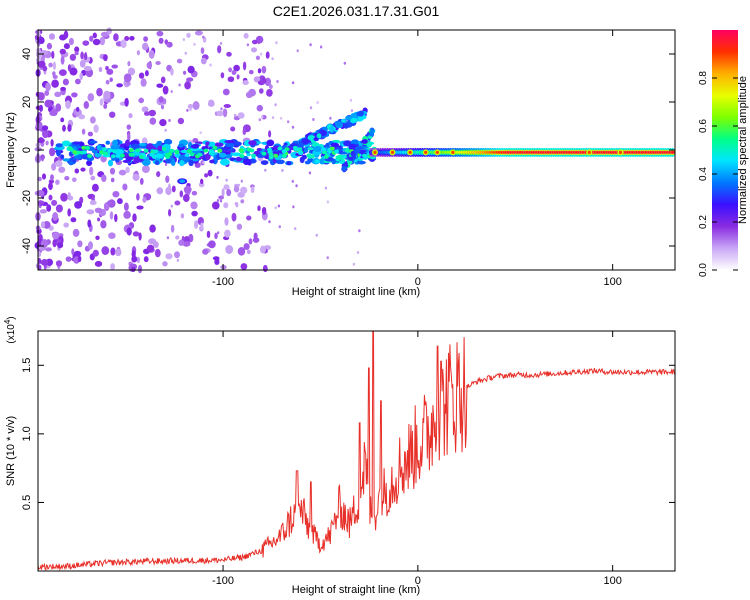 This screenshot has height=600, width=750. I want to click on x-tick-label: 100, so click(612, 282).